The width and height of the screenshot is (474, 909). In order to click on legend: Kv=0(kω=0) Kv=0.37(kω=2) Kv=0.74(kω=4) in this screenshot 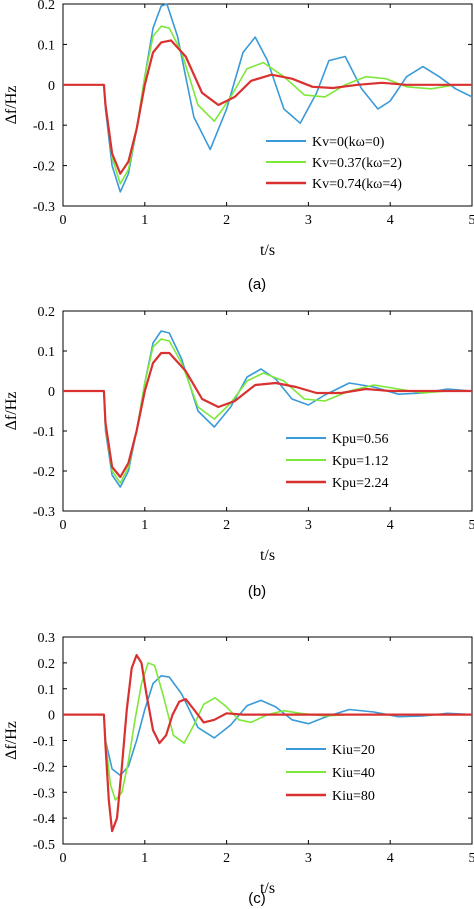, I will do `click(334, 163)`.